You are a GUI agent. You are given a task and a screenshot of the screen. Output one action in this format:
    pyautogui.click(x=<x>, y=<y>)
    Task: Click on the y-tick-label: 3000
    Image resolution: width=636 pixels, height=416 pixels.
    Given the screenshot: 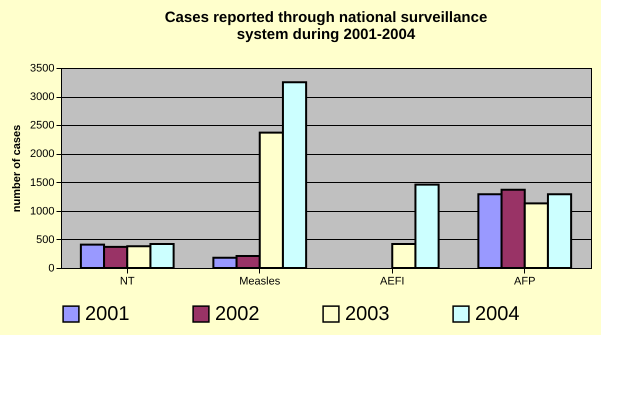 What is the action you would take?
    pyautogui.click(x=42, y=97)
    